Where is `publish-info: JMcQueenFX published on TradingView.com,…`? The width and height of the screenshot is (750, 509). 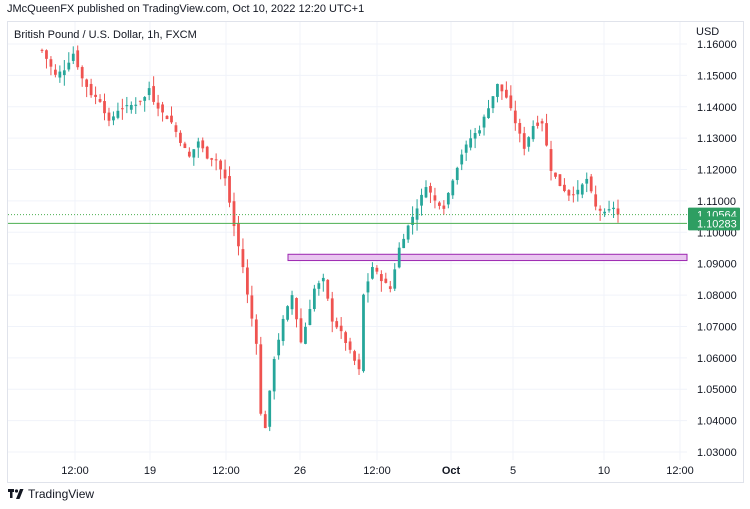 publish-info: JMcQueenFX published on TradingView.com,… is located at coordinates (186, 9).